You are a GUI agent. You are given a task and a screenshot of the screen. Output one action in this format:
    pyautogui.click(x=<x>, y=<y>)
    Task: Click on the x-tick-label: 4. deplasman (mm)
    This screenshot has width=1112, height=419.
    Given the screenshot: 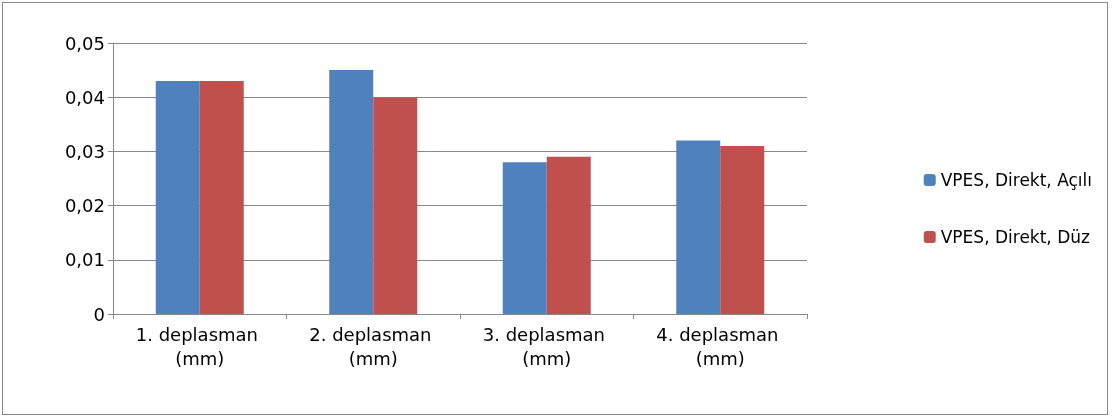 What is the action you would take?
    pyautogui.click(x=720, y=346)
    